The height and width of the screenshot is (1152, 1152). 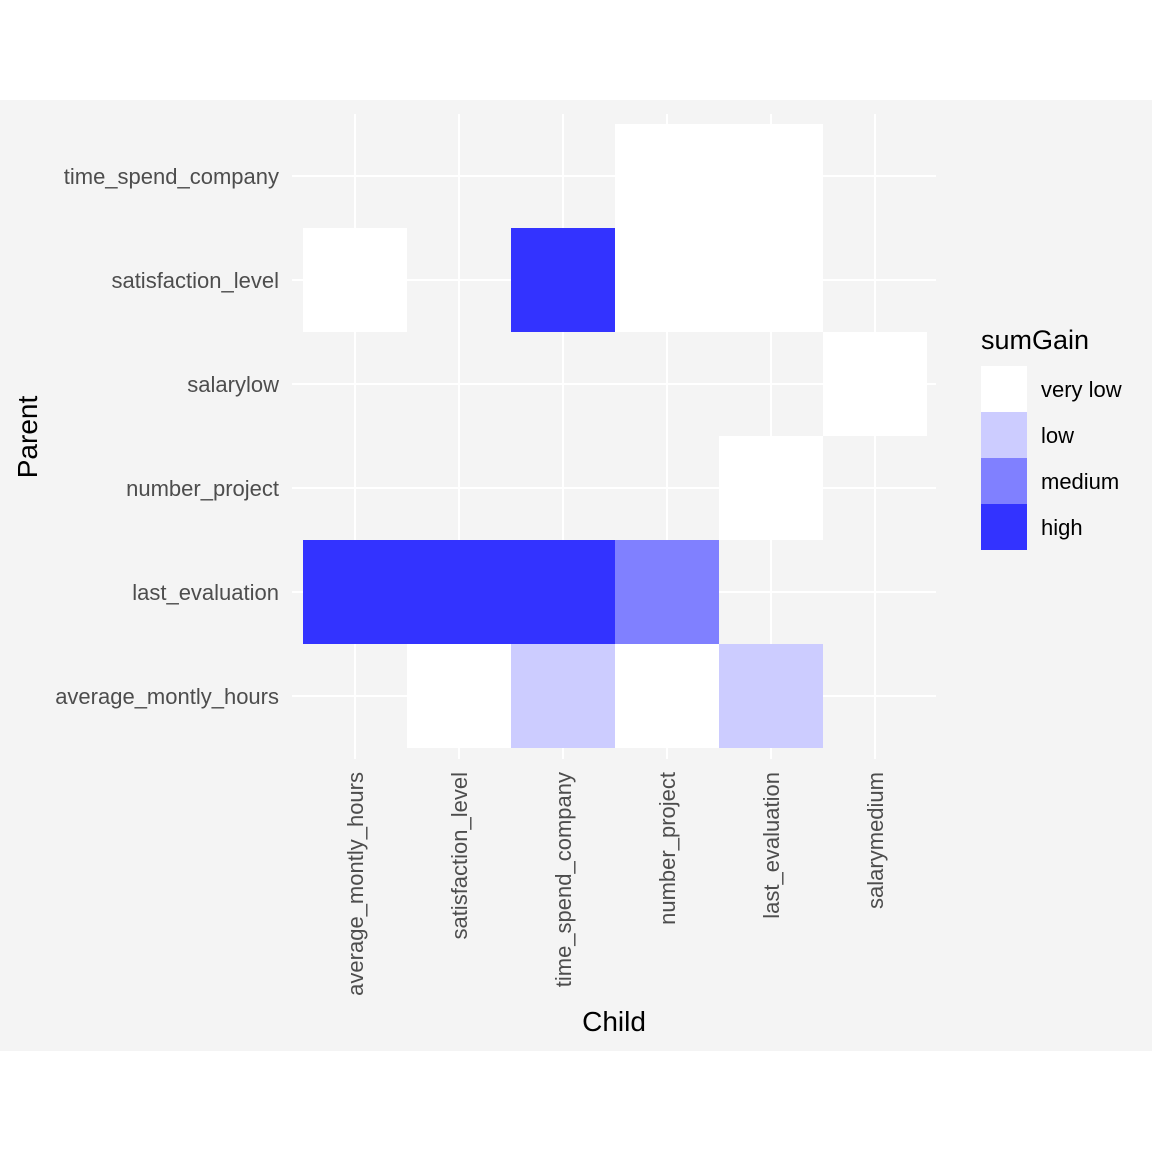 What do you see at coordinates (667, 592) in the screenshot?
I see `cell-last-evaluation-to-number-project` at bounding box center [667, 592].